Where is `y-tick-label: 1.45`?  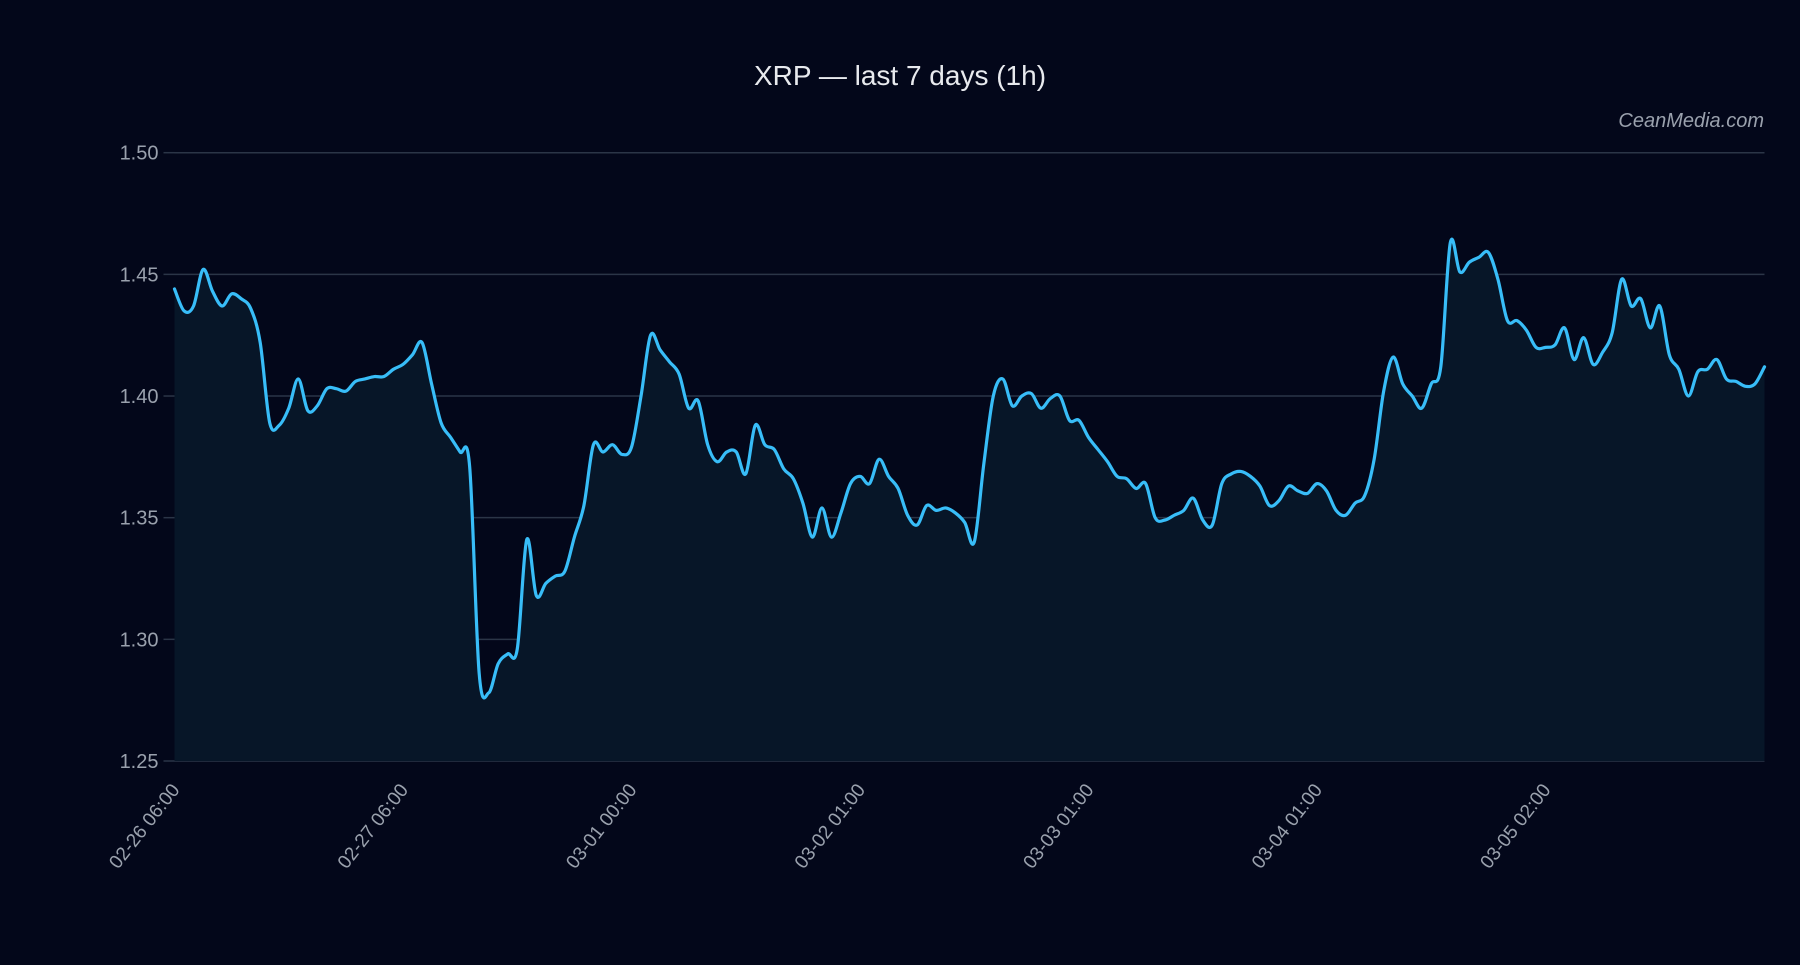 y-tick-label: 1.45 is located at coordinates (139, 275).